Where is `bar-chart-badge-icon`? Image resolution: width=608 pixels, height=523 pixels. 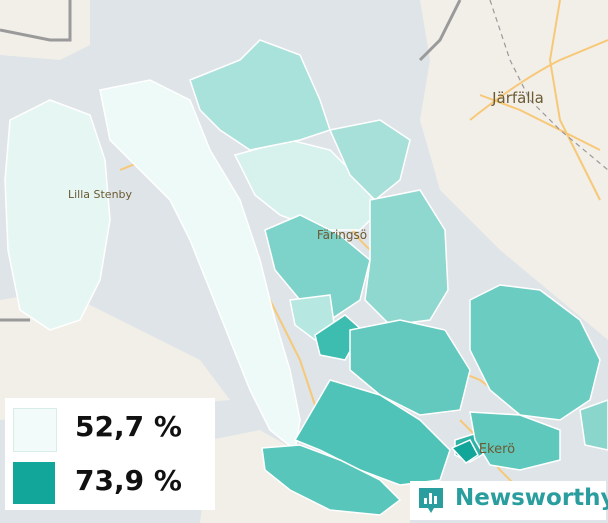
bar-chart-badge-icon is located at coordinates (431, 500).